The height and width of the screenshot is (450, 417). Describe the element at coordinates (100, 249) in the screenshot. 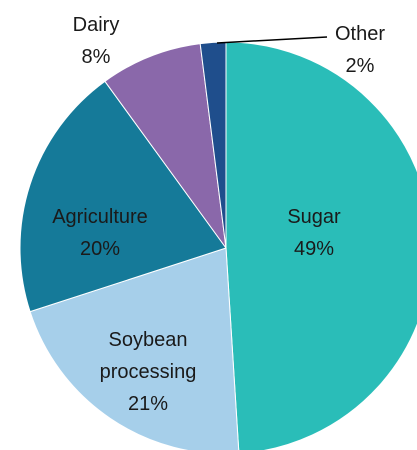

I see `label-agriculture-value: 20%` at that location.